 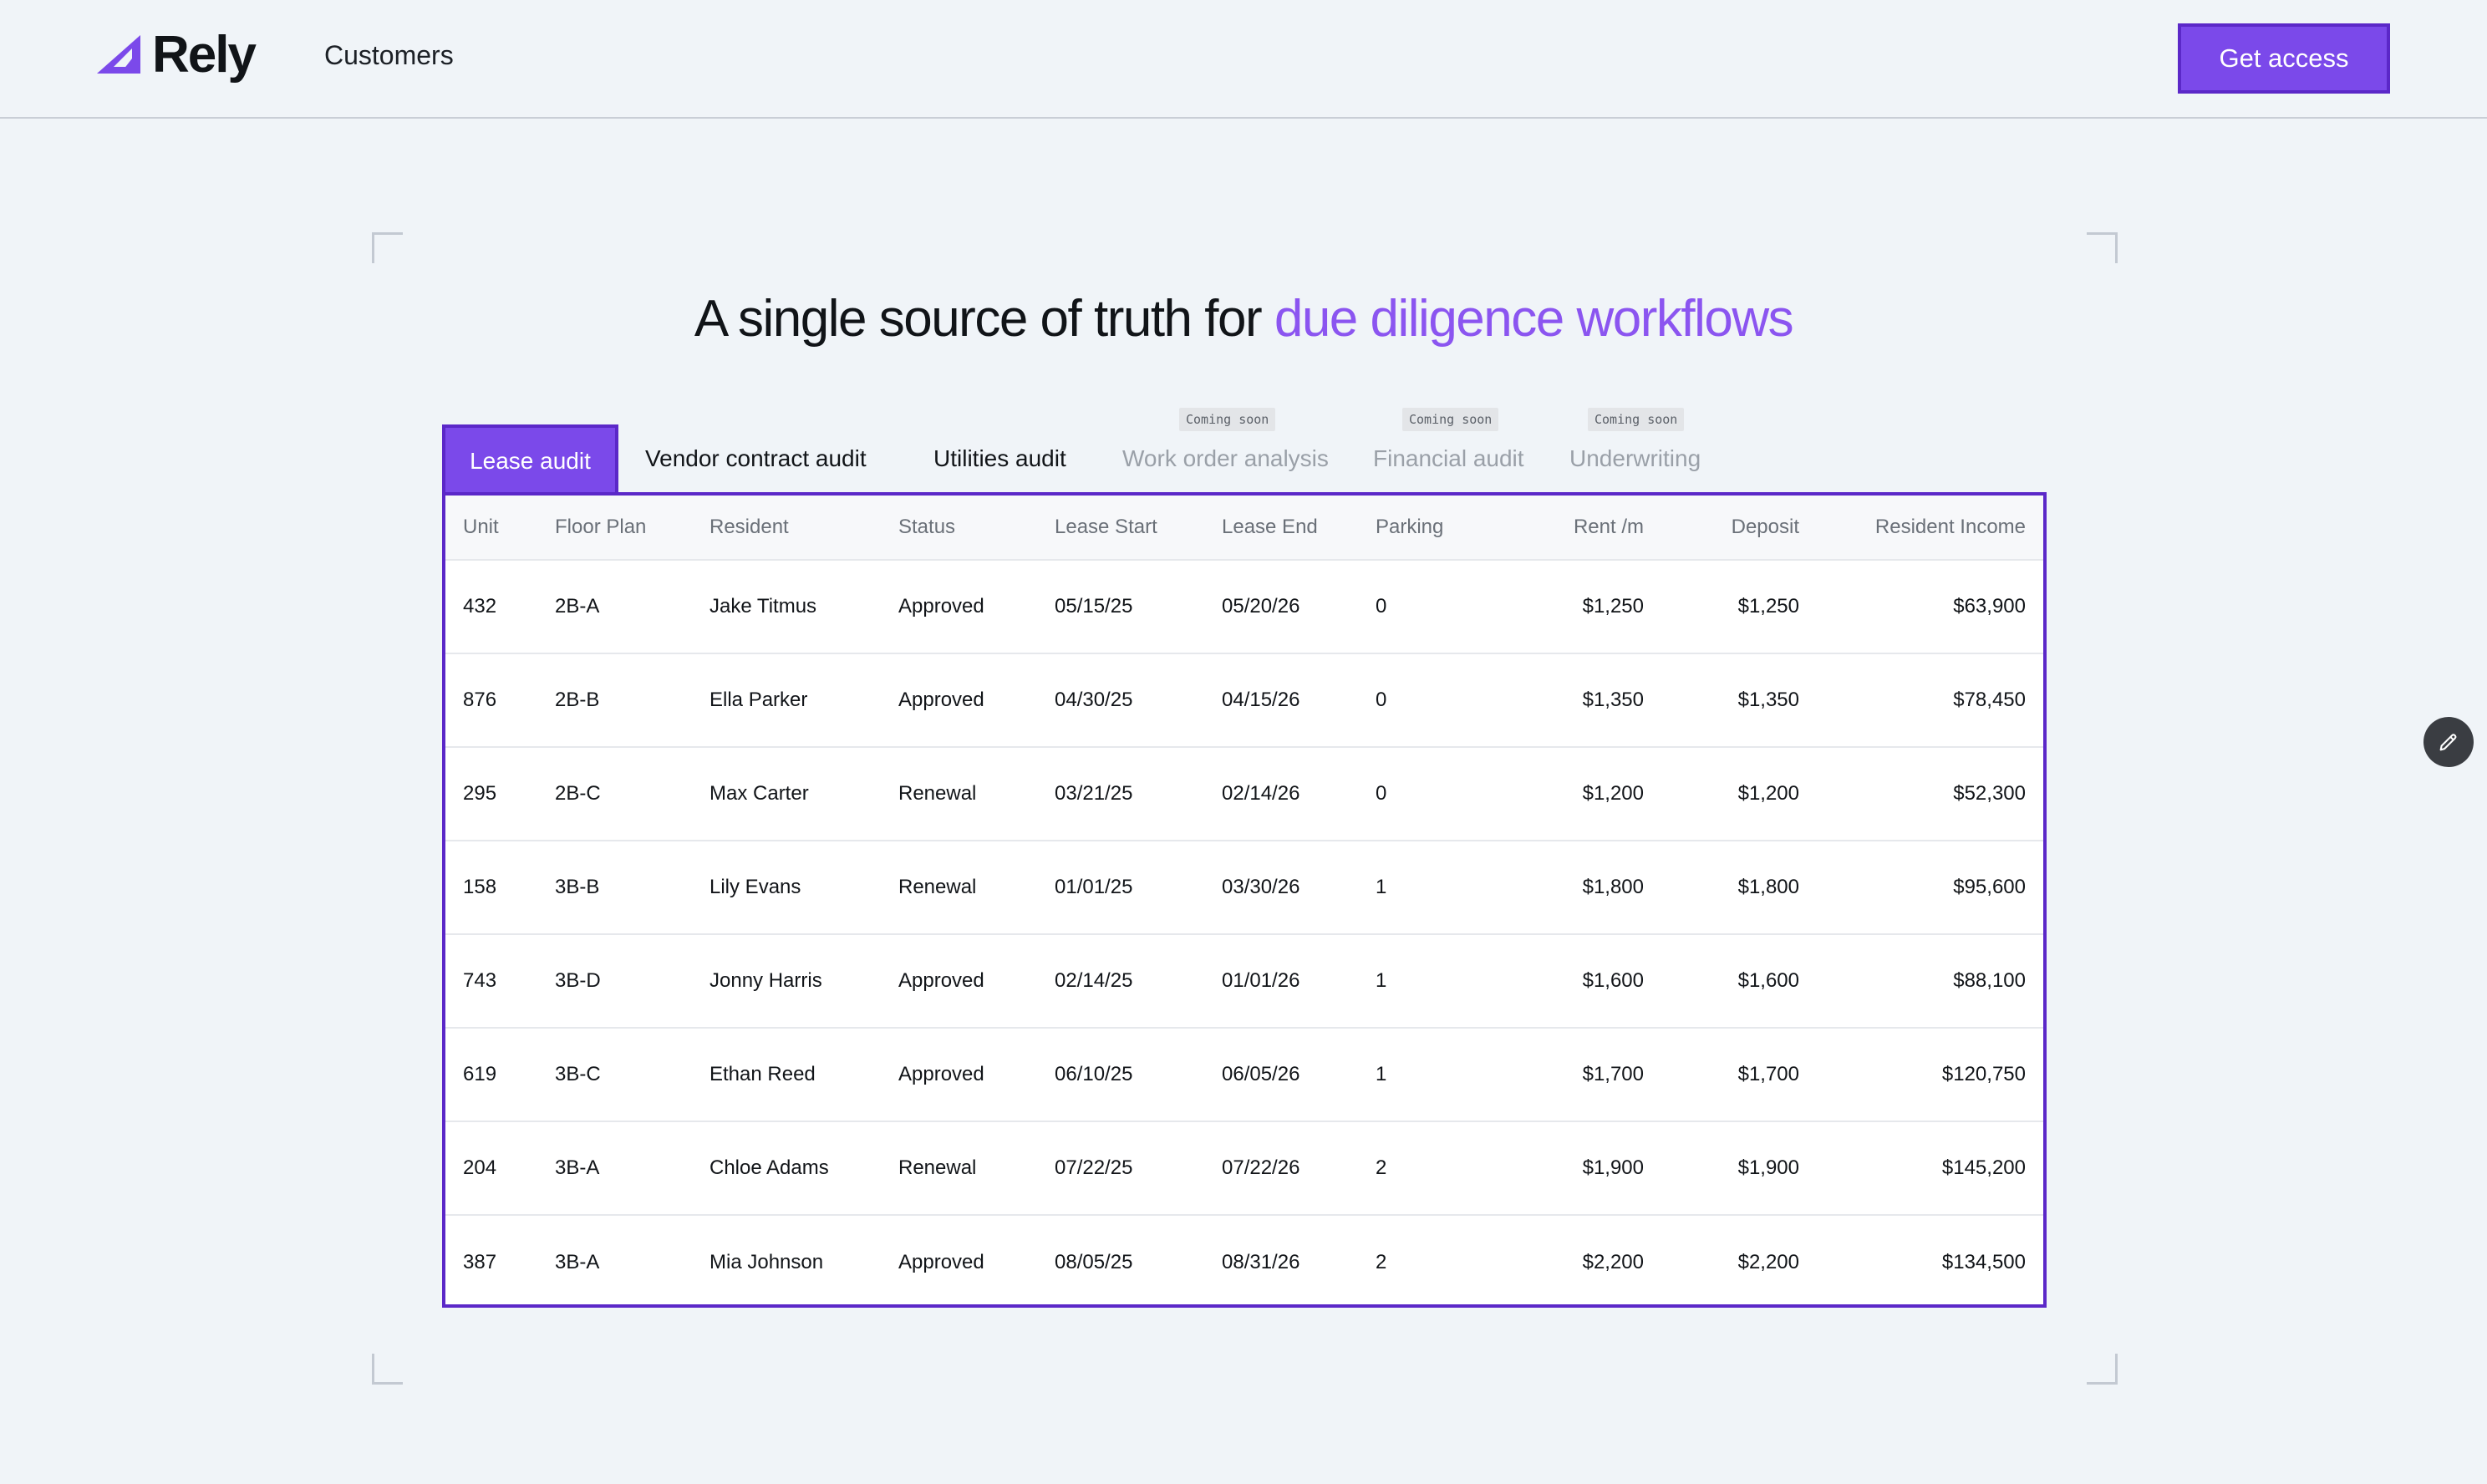 I want to click on tab-work-order-analysis: Work order analysis, so click(x=1225, y=458).